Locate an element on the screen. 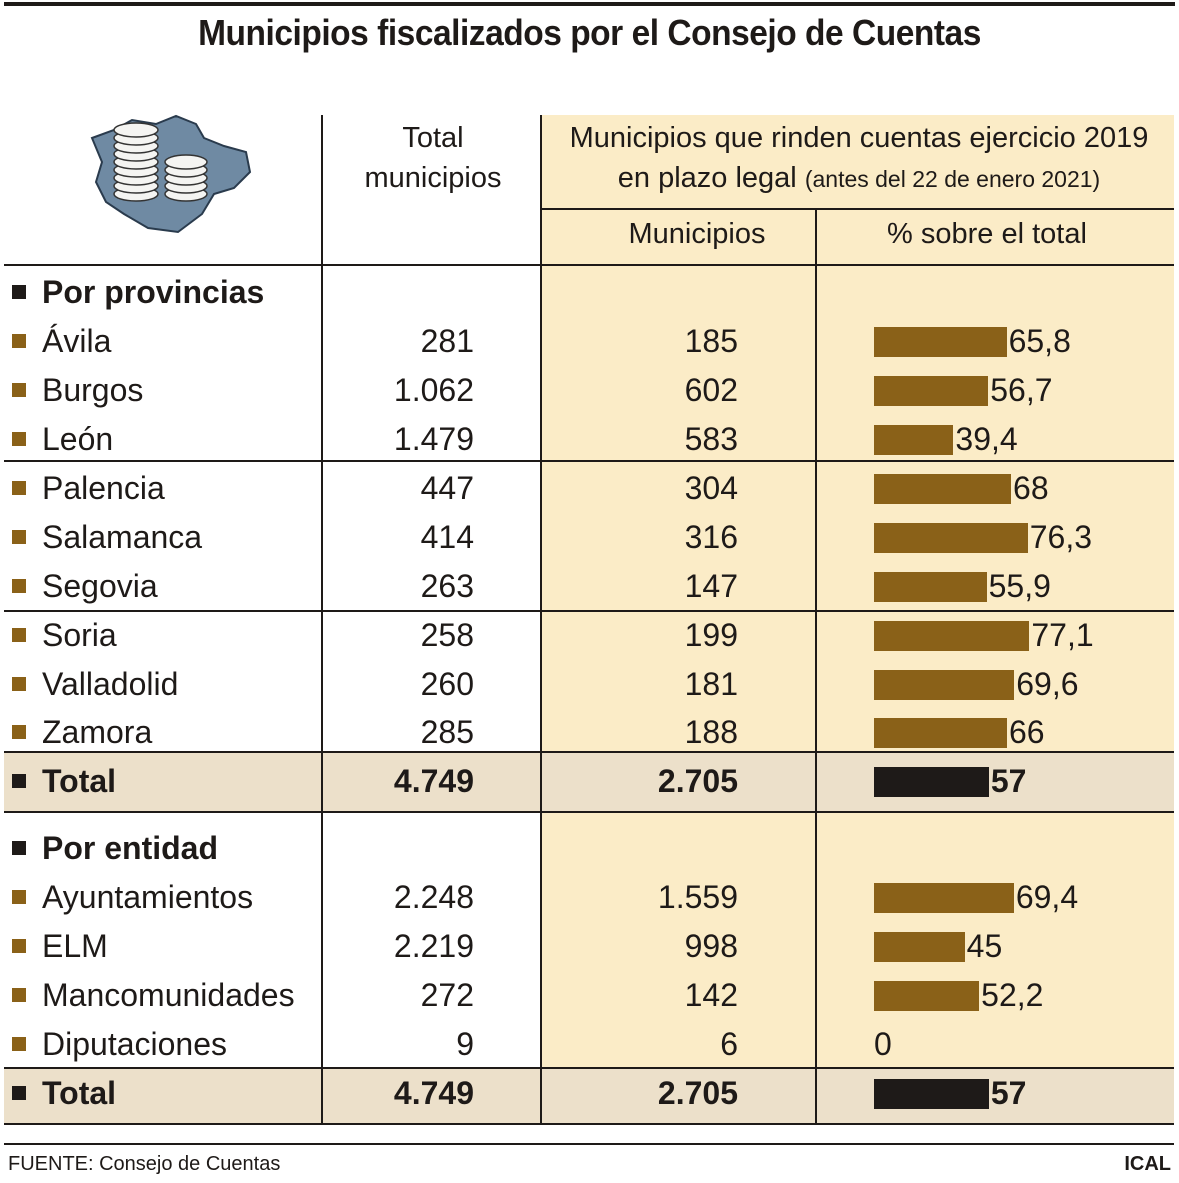  percent-label: 68 is located at coordinates (1031, 488).